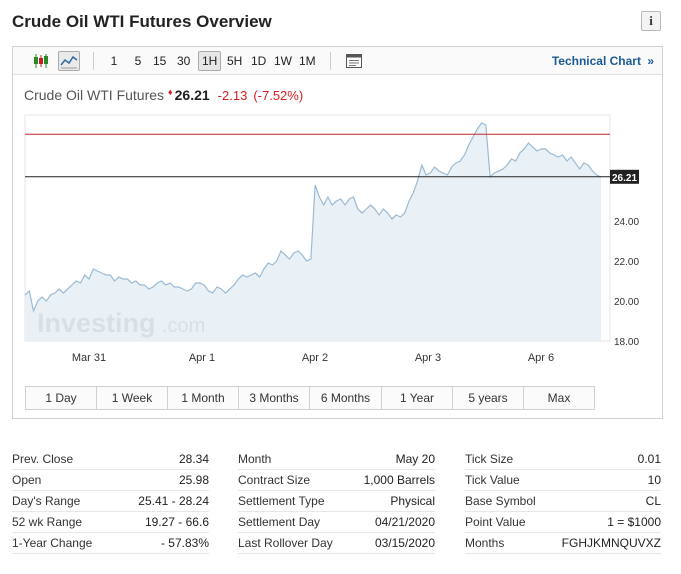  What do you see at coordinates (336, 543) in the screenshot?
I see `stat-row: Last Rollover Day 03/15/2020` at bounding box center [336, 543].